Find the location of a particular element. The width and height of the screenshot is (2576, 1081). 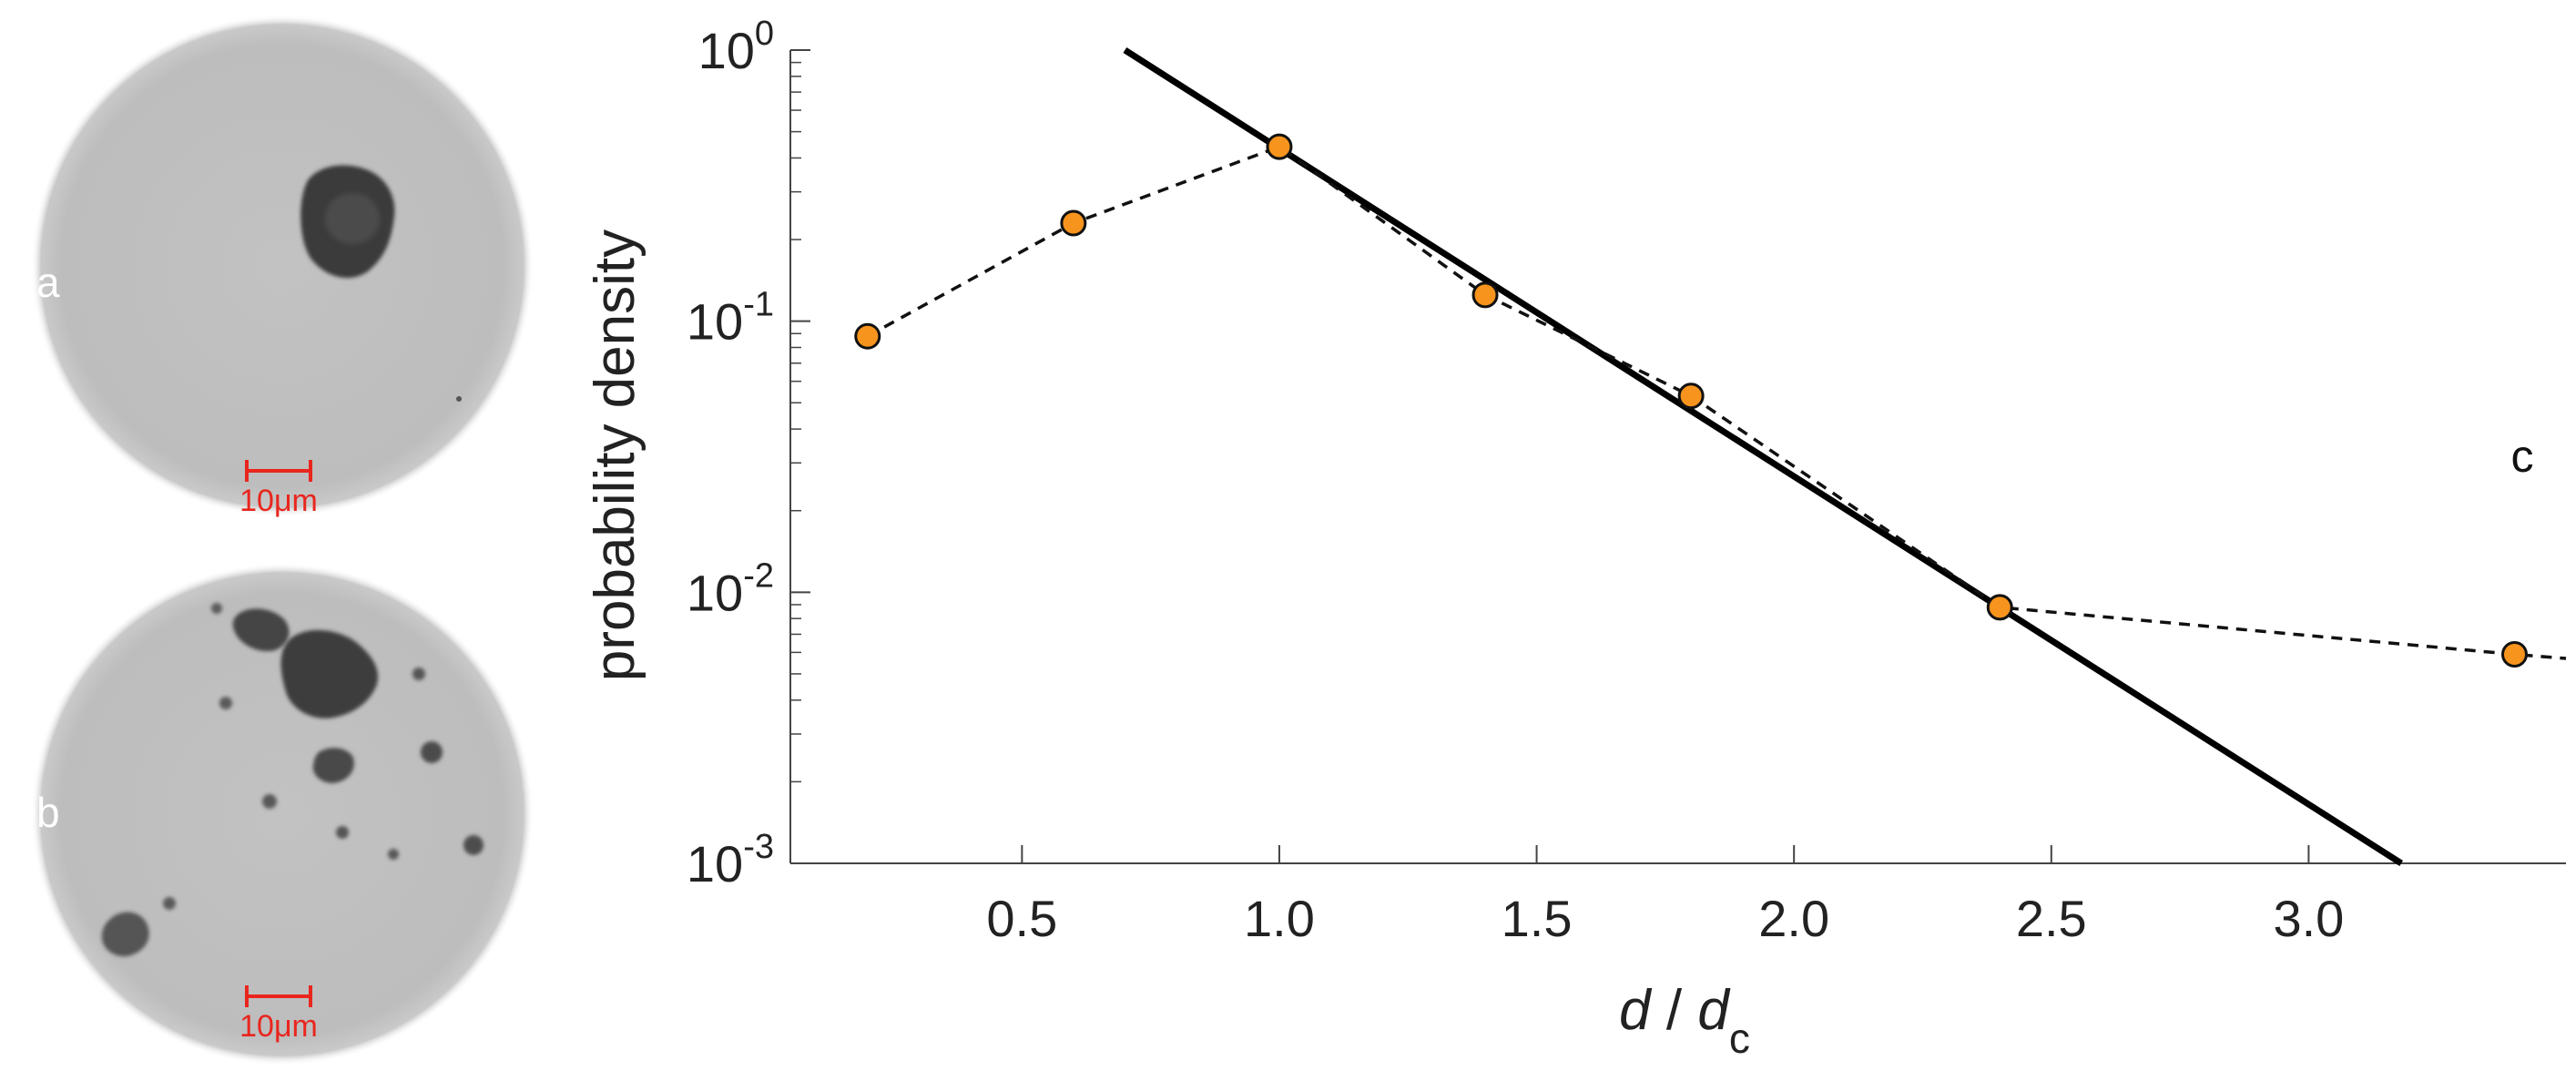

speck-b5 is located at coordinates (269, 801).